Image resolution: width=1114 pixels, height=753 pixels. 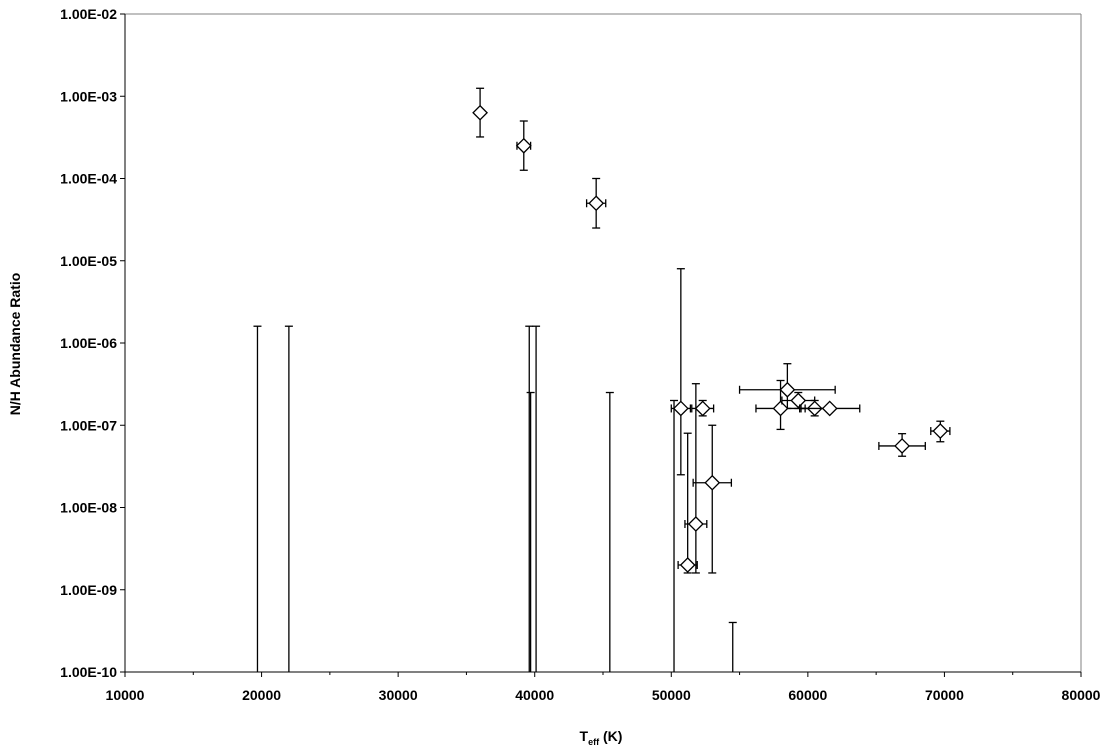 What do you see at coordinates (88, 96) in the screenshot?
I see `y-tick-label: 1.00E-03` at bounding box center [88, 96].